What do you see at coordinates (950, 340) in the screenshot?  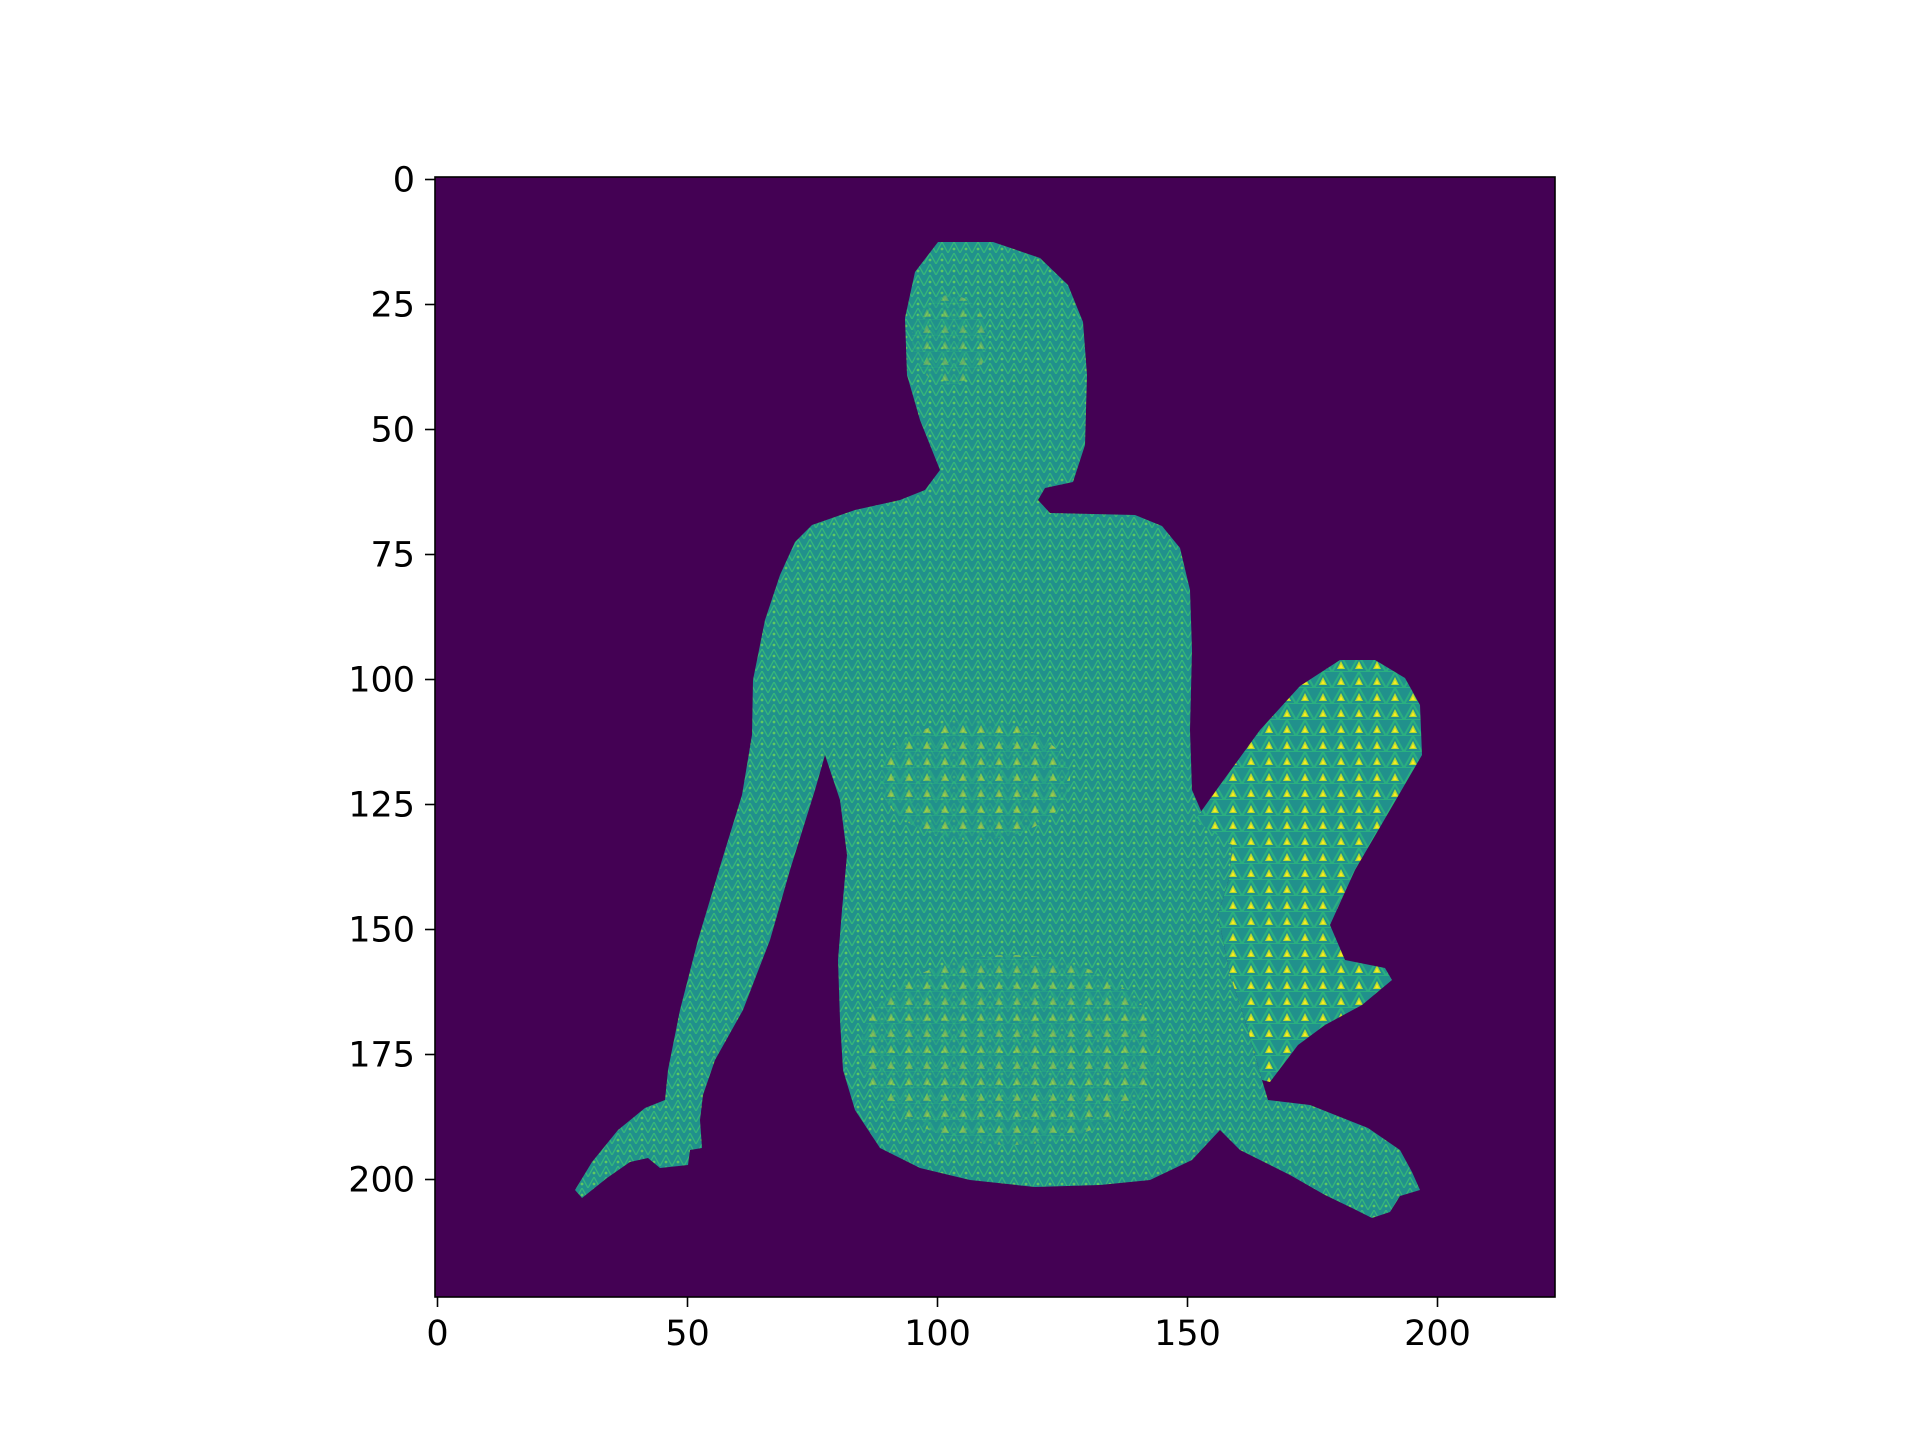 I see `head-mesh-highlights` at bounding box center [950, 340].